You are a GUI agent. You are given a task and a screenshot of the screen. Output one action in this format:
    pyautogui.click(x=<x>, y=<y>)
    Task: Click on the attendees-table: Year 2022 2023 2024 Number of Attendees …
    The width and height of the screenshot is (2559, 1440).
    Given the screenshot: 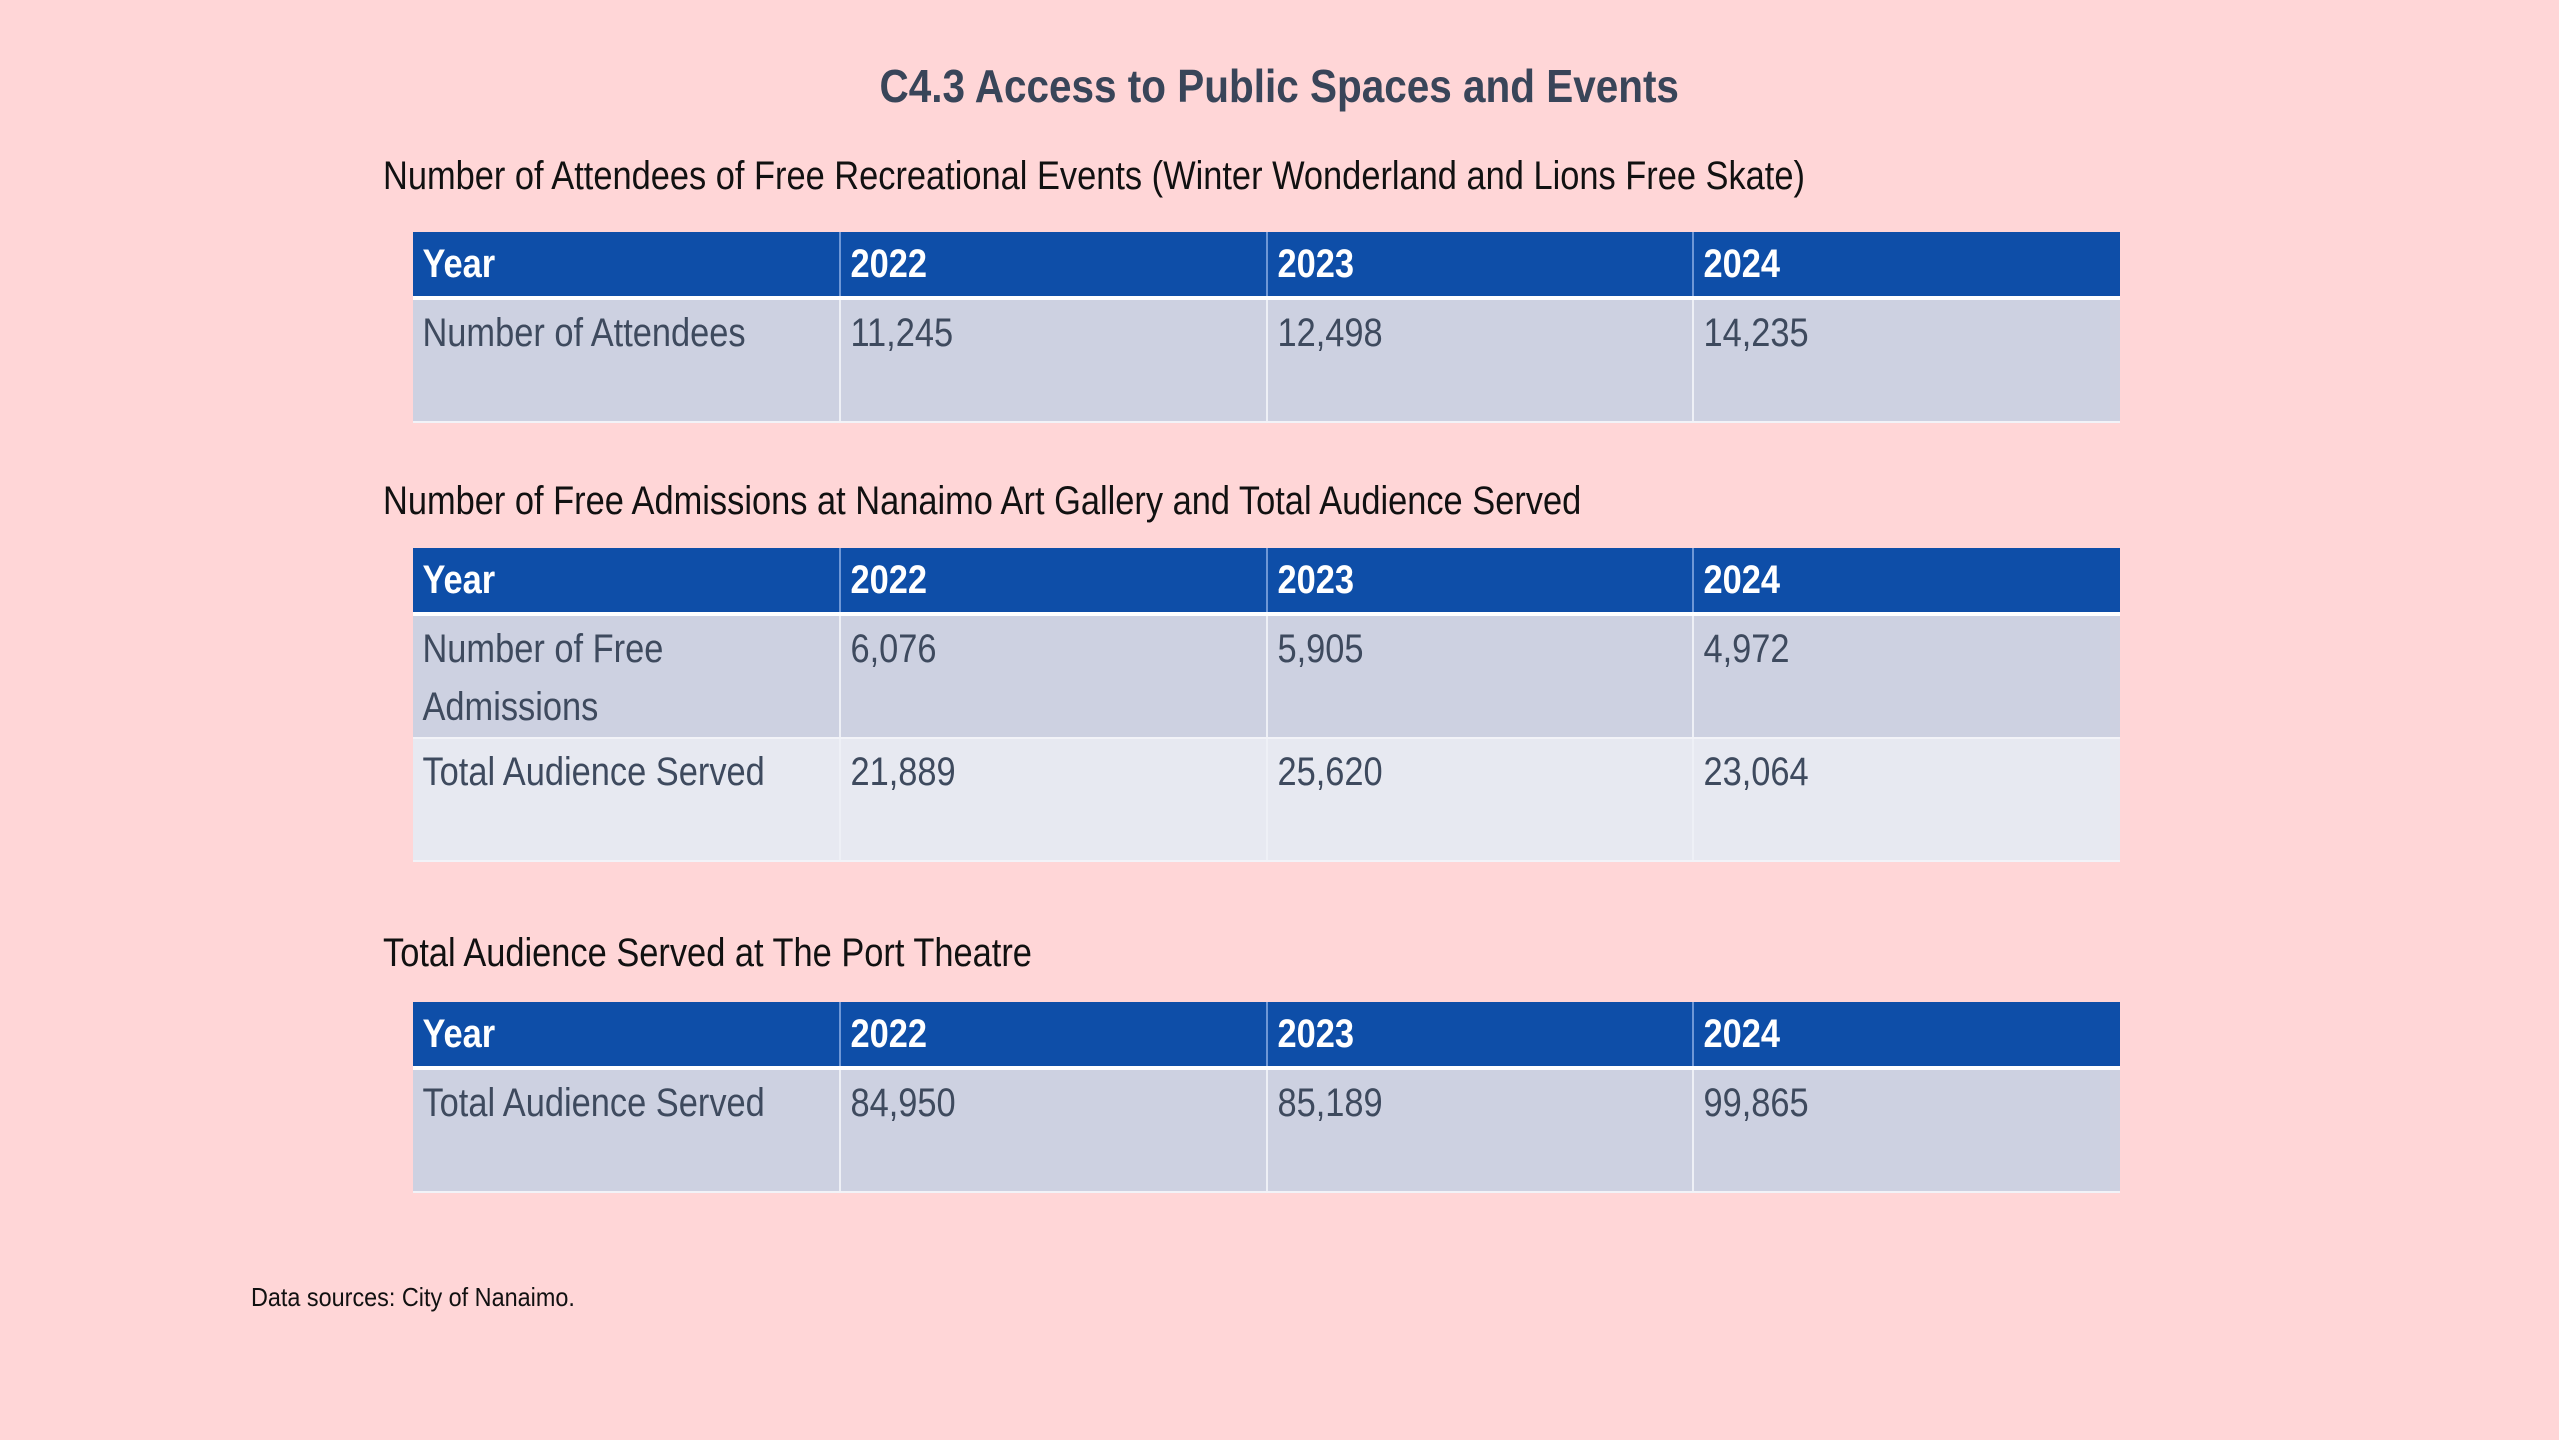 What is the action you would take?
    pyautogui.click(x=1266, y=327)
    